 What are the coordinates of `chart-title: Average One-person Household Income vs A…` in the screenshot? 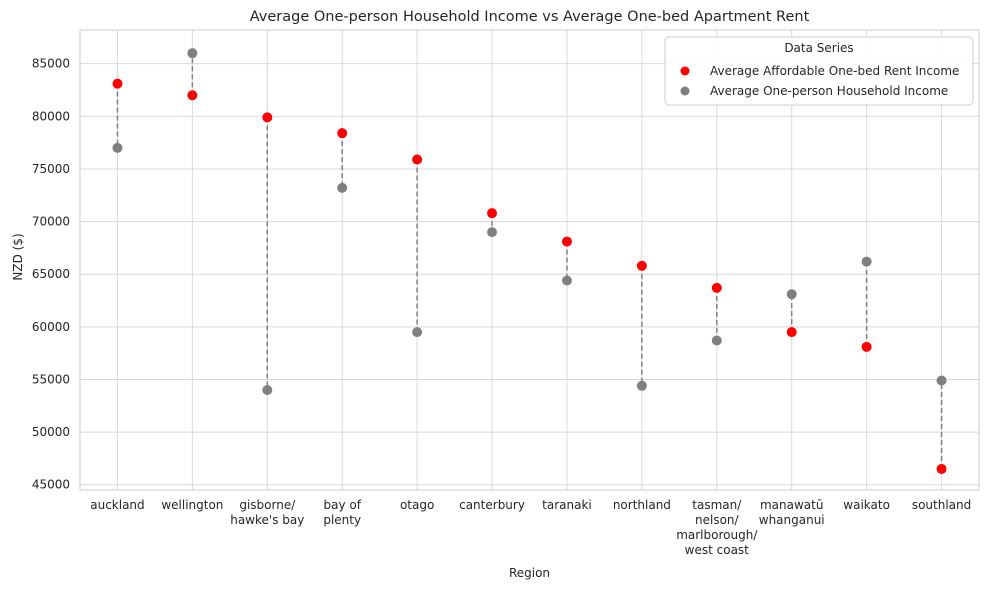 It's located at (530, 17).